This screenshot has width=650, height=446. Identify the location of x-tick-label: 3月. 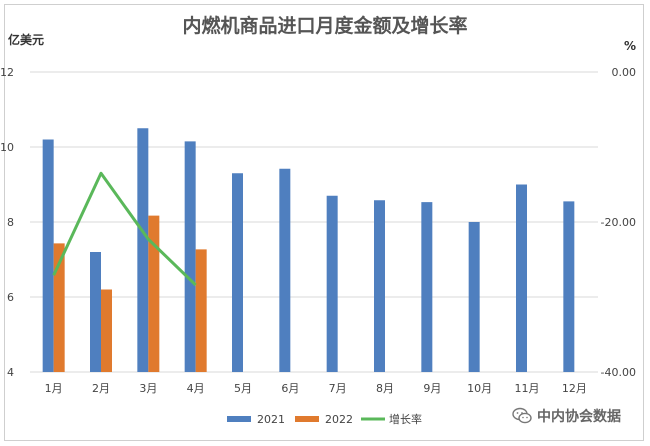
(148, 388).